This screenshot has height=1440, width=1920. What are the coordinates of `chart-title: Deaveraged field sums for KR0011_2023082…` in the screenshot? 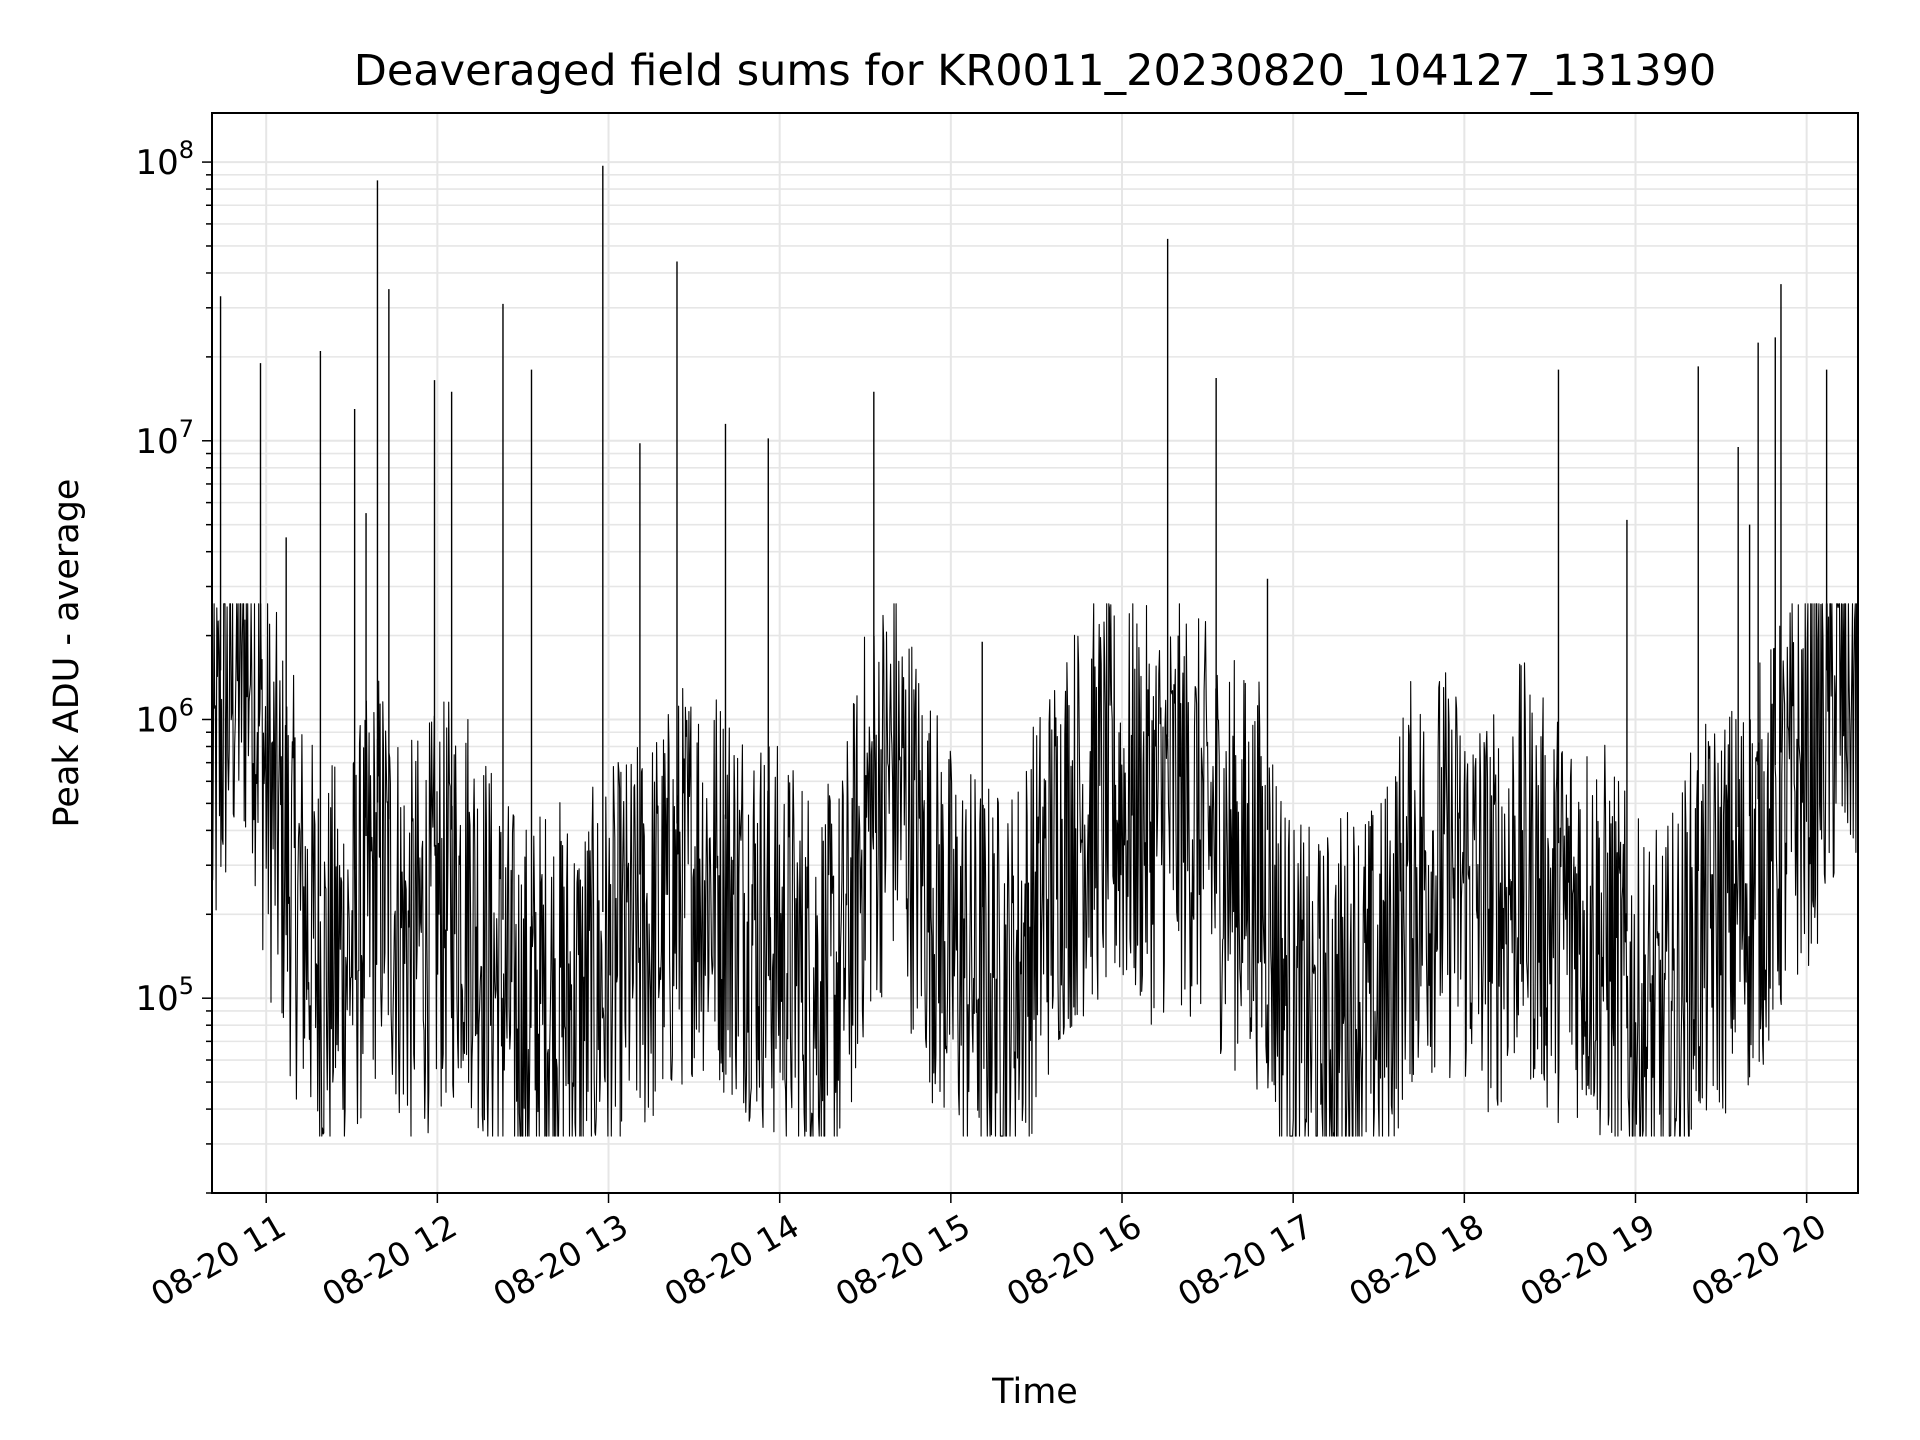 It's located at (1035, 71).